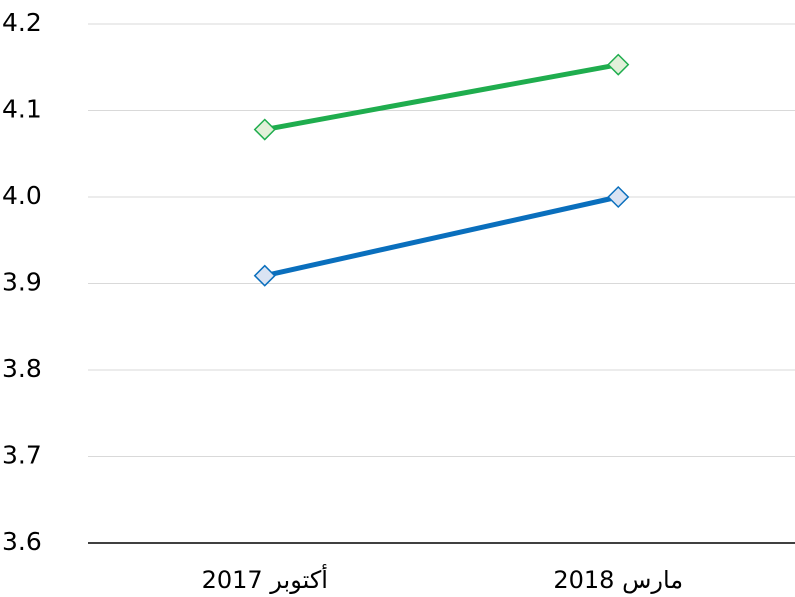 The height and width of the screenshot is (597, 795). Describe the element at coordinates (22, 455) in the screenshot. I see `y-tick-label: 3.7` at that location.